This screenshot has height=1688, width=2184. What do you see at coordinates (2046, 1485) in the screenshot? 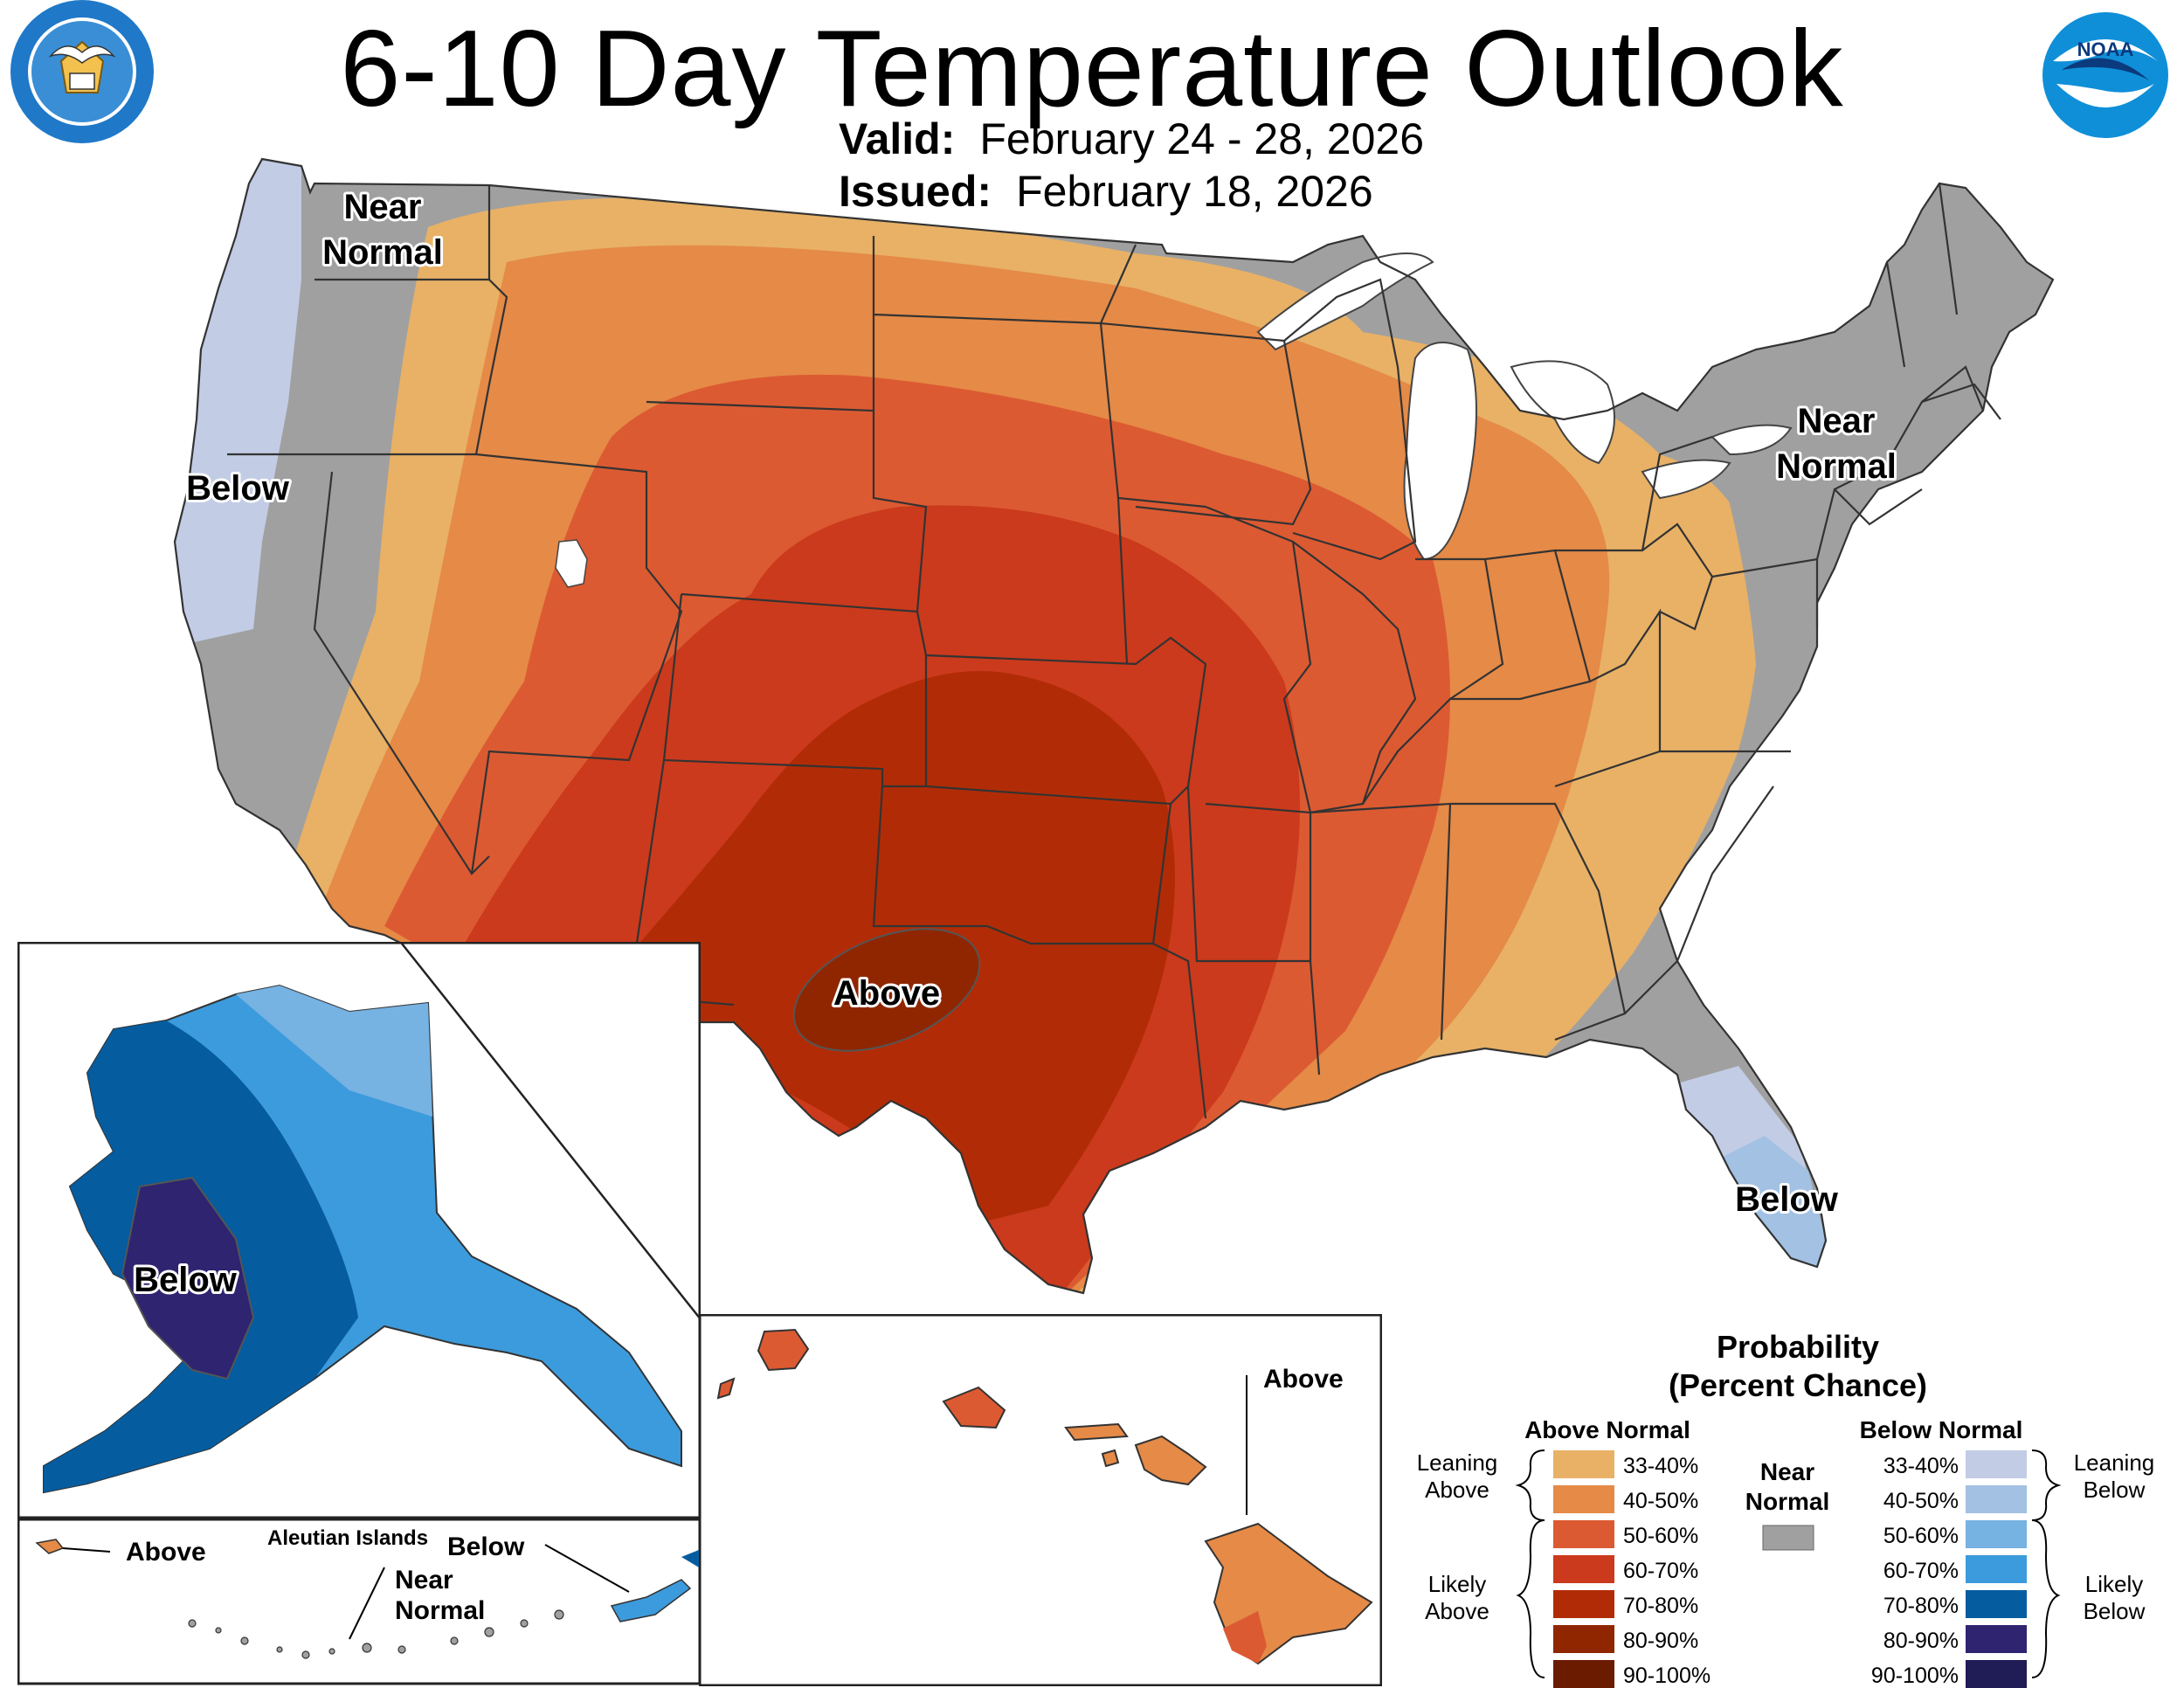
I see `bracket-leaning-below` at bounding box center [2046, 1485].